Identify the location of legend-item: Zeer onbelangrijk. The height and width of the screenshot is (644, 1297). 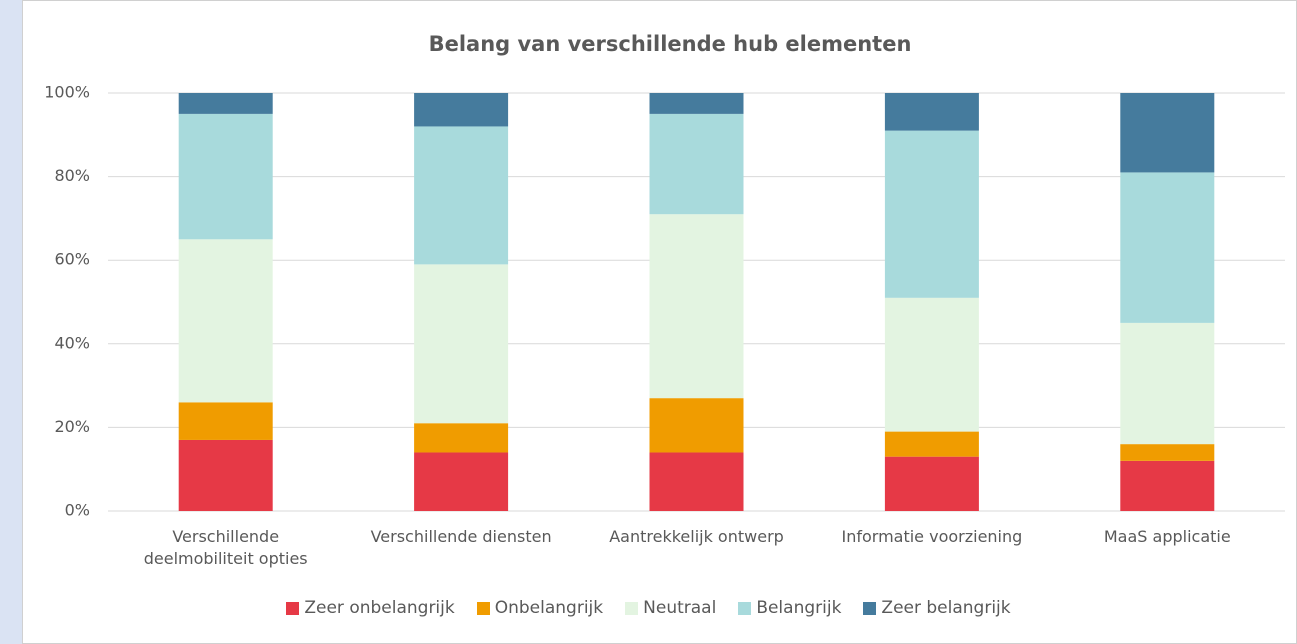
(370, 608).